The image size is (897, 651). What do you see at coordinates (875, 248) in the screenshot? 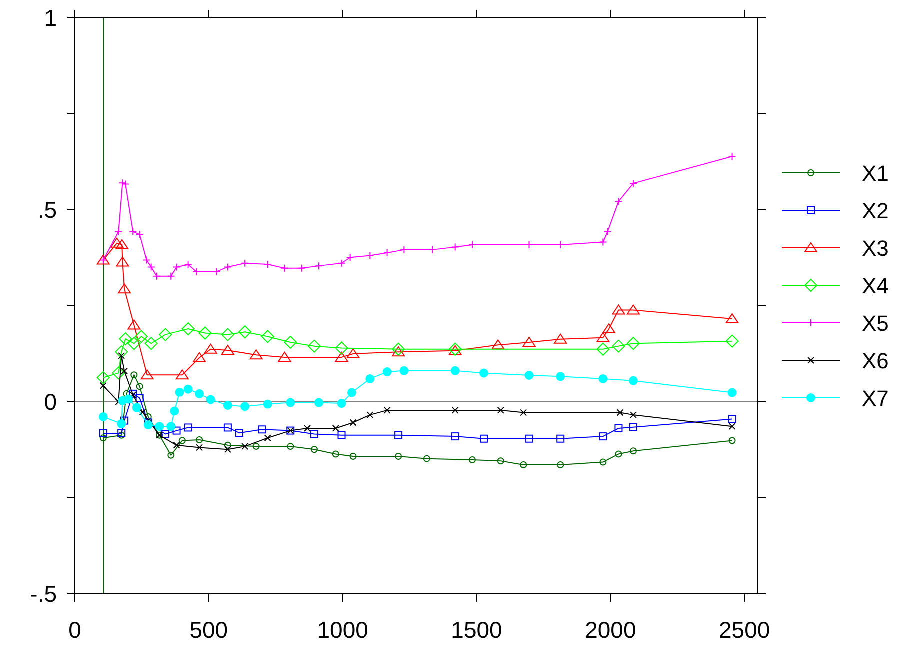
I see `legend-label: X3` at bounding box center [875, 248].